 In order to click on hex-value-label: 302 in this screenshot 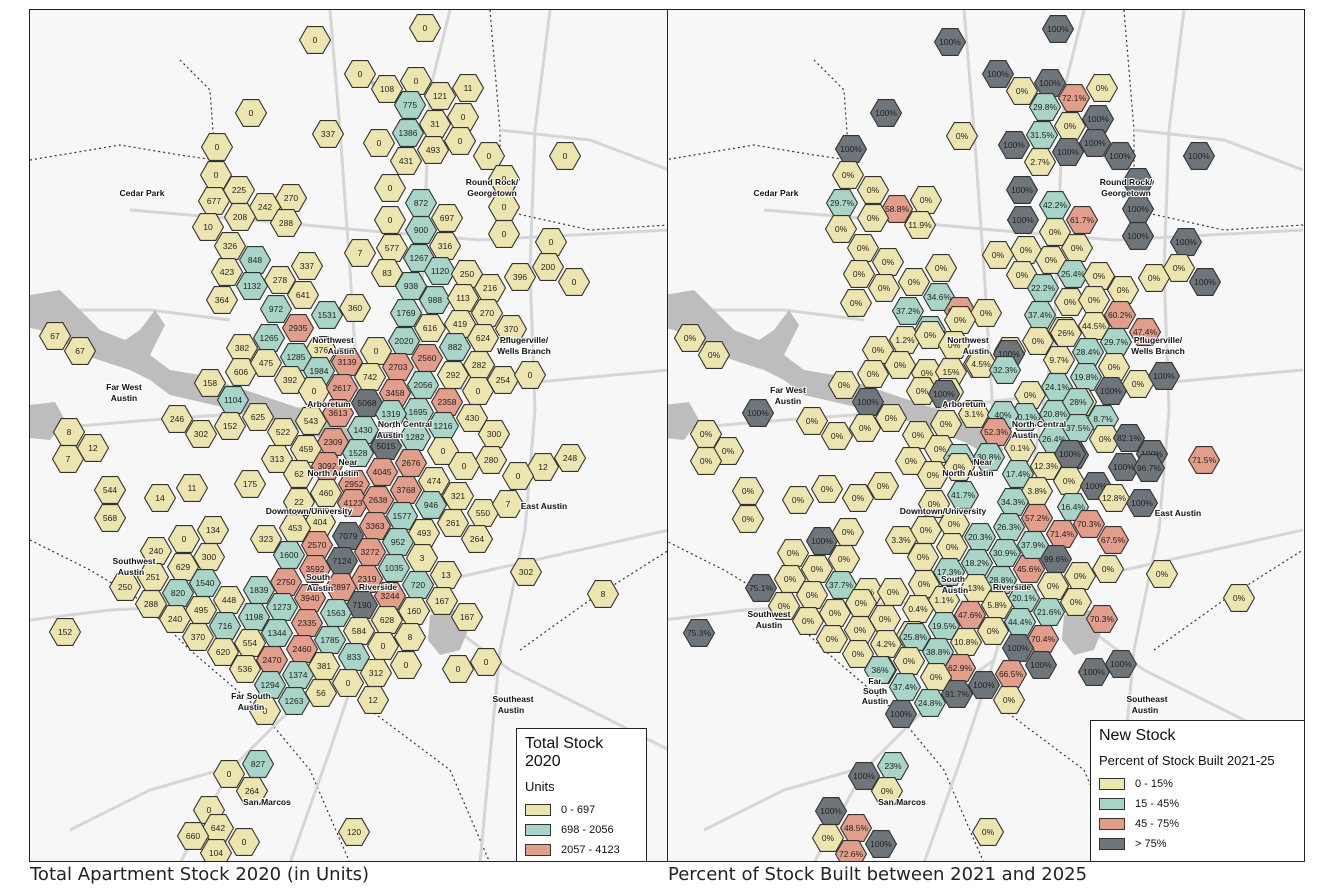, I will do `click(201, 434)`.